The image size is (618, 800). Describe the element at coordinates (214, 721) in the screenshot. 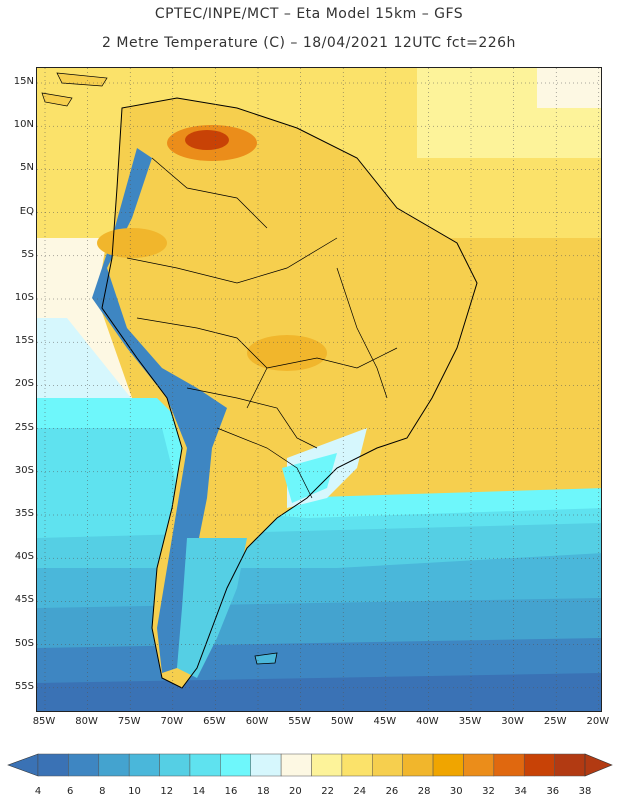

I see `lon-label: 65W` at that location.